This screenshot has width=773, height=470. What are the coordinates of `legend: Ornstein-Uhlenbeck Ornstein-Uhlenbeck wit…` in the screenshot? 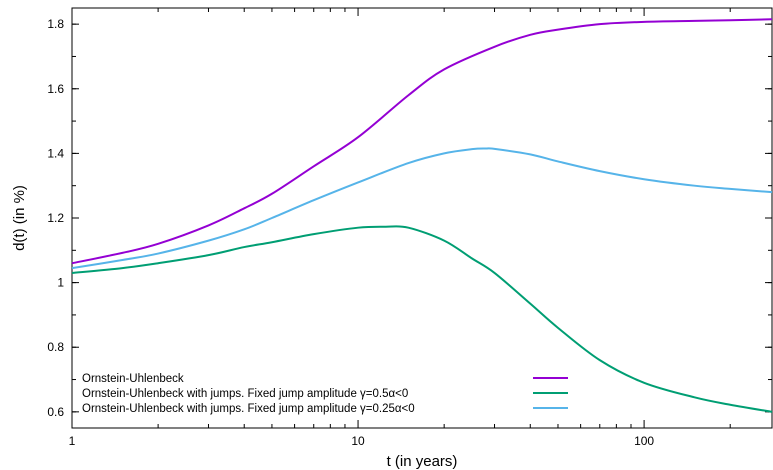 It's located at (325, 394).